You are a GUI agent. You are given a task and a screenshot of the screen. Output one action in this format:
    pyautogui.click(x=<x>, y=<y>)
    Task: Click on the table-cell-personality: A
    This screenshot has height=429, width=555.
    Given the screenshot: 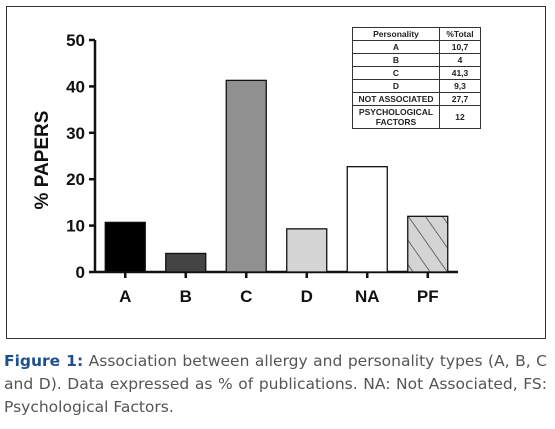 What is the action you would take?
    pyautogui.click(x=396, y=47)
    